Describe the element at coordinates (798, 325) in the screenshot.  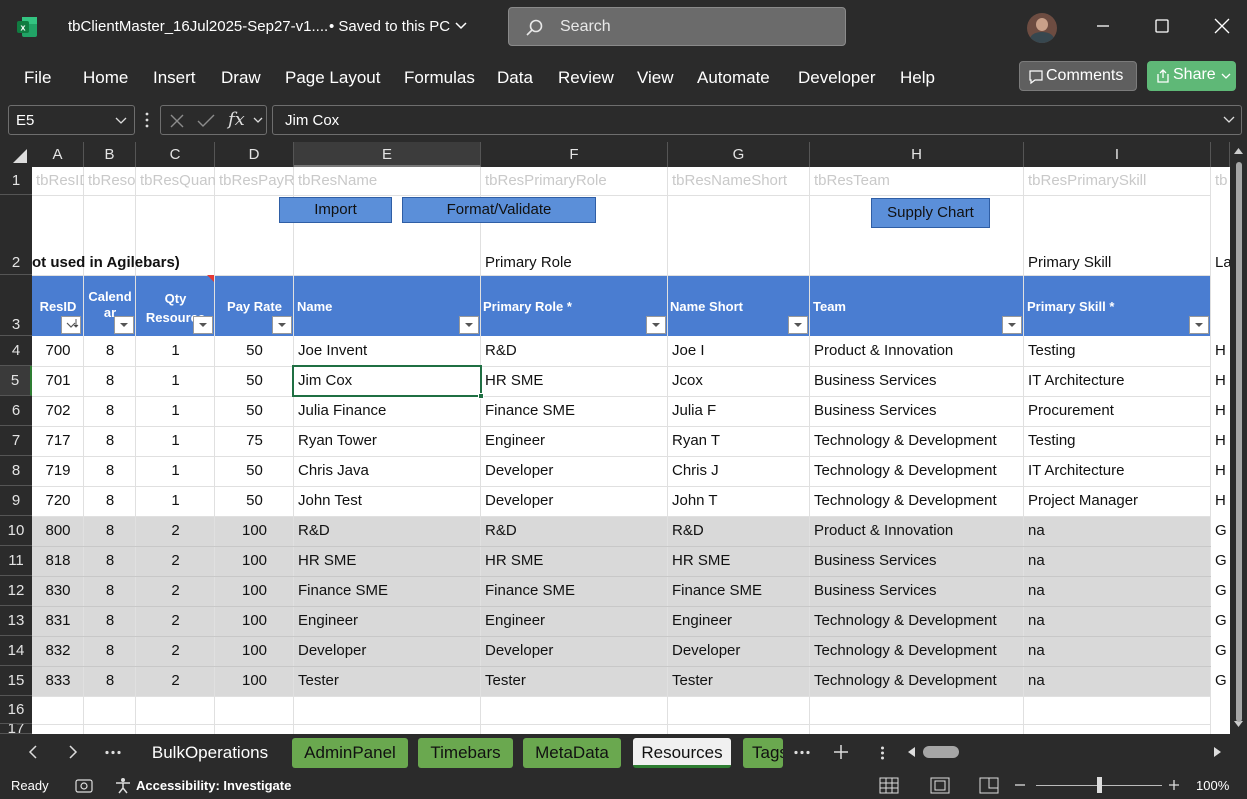
I see `filter-dropdown-name-short` at that location.